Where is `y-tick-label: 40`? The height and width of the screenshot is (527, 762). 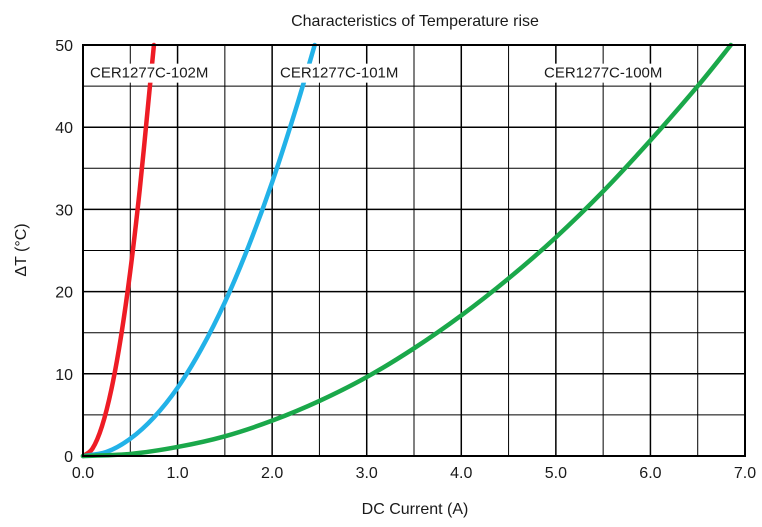 y-tick-label: 40 is located at coordinates (64, 128).